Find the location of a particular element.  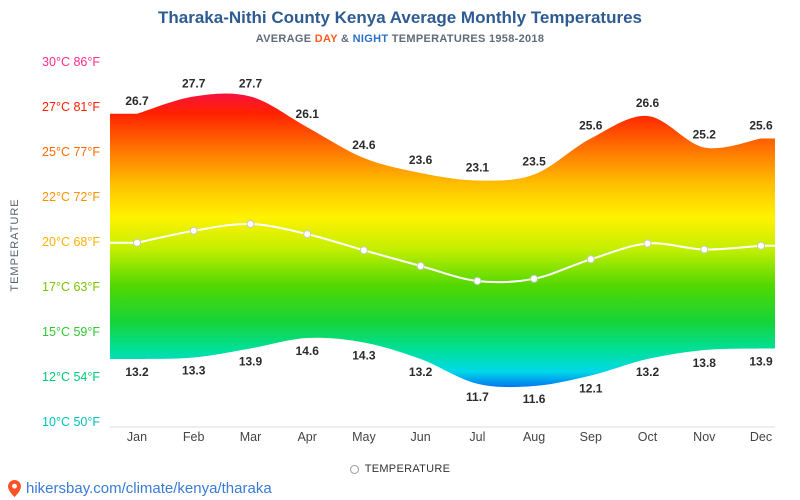

x-axis-label: Apr is located at coordinates (306, 437).